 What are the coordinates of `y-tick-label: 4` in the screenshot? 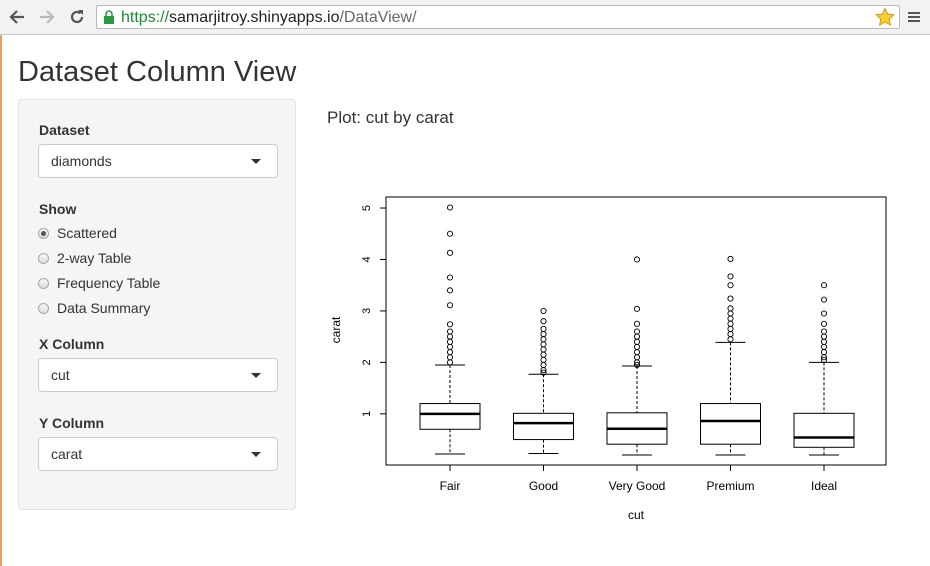 It's located at (367, 259).